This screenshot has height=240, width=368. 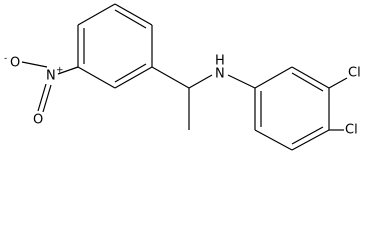 I want to click on charge: +, so click(x=60, y=71).